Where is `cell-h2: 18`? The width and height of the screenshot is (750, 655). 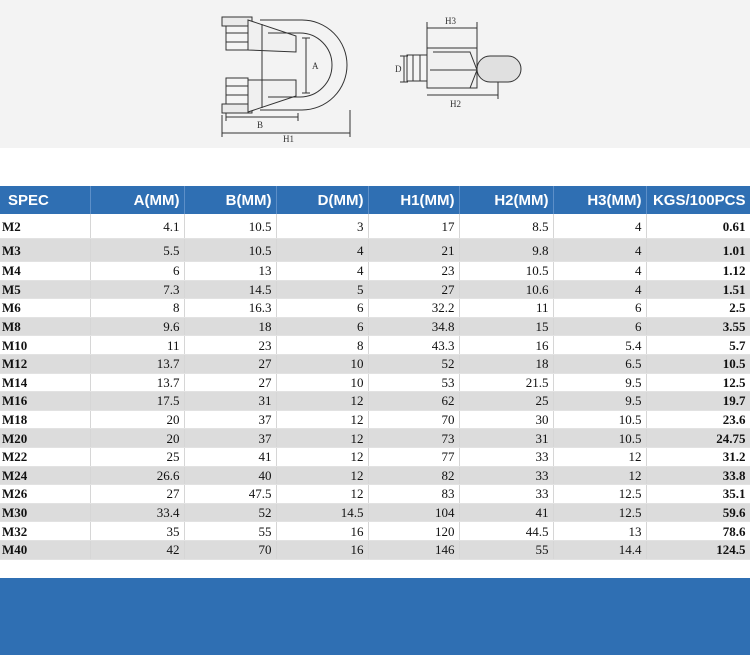 cell-h2: 18 is located at coordinates (506, 364).